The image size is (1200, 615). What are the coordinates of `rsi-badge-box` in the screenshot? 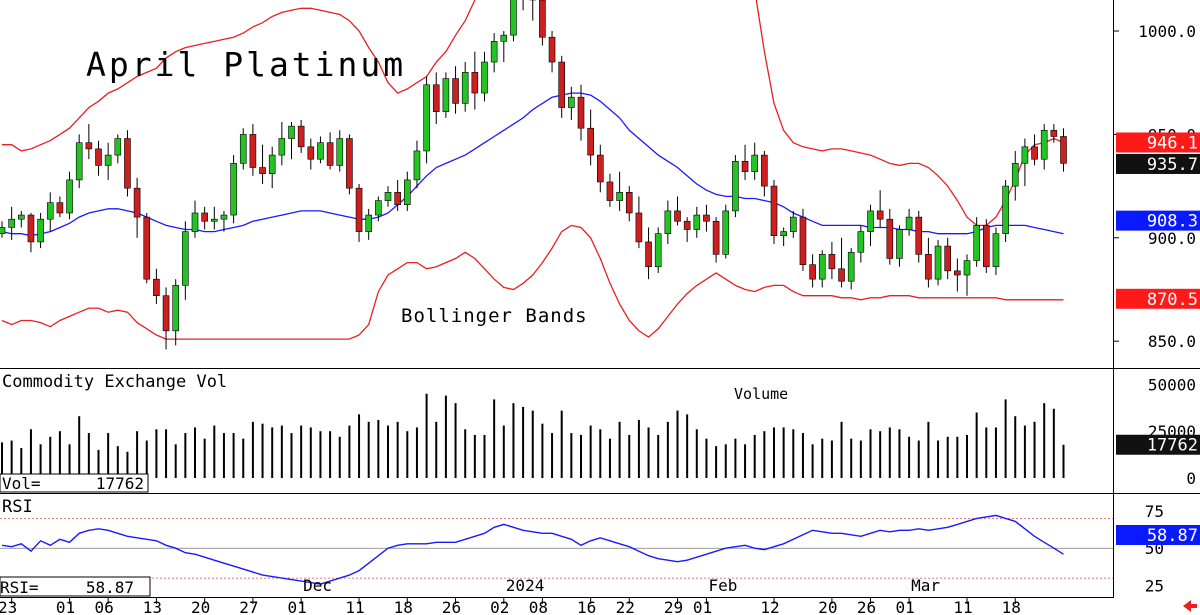 It's located at (1158, 535).